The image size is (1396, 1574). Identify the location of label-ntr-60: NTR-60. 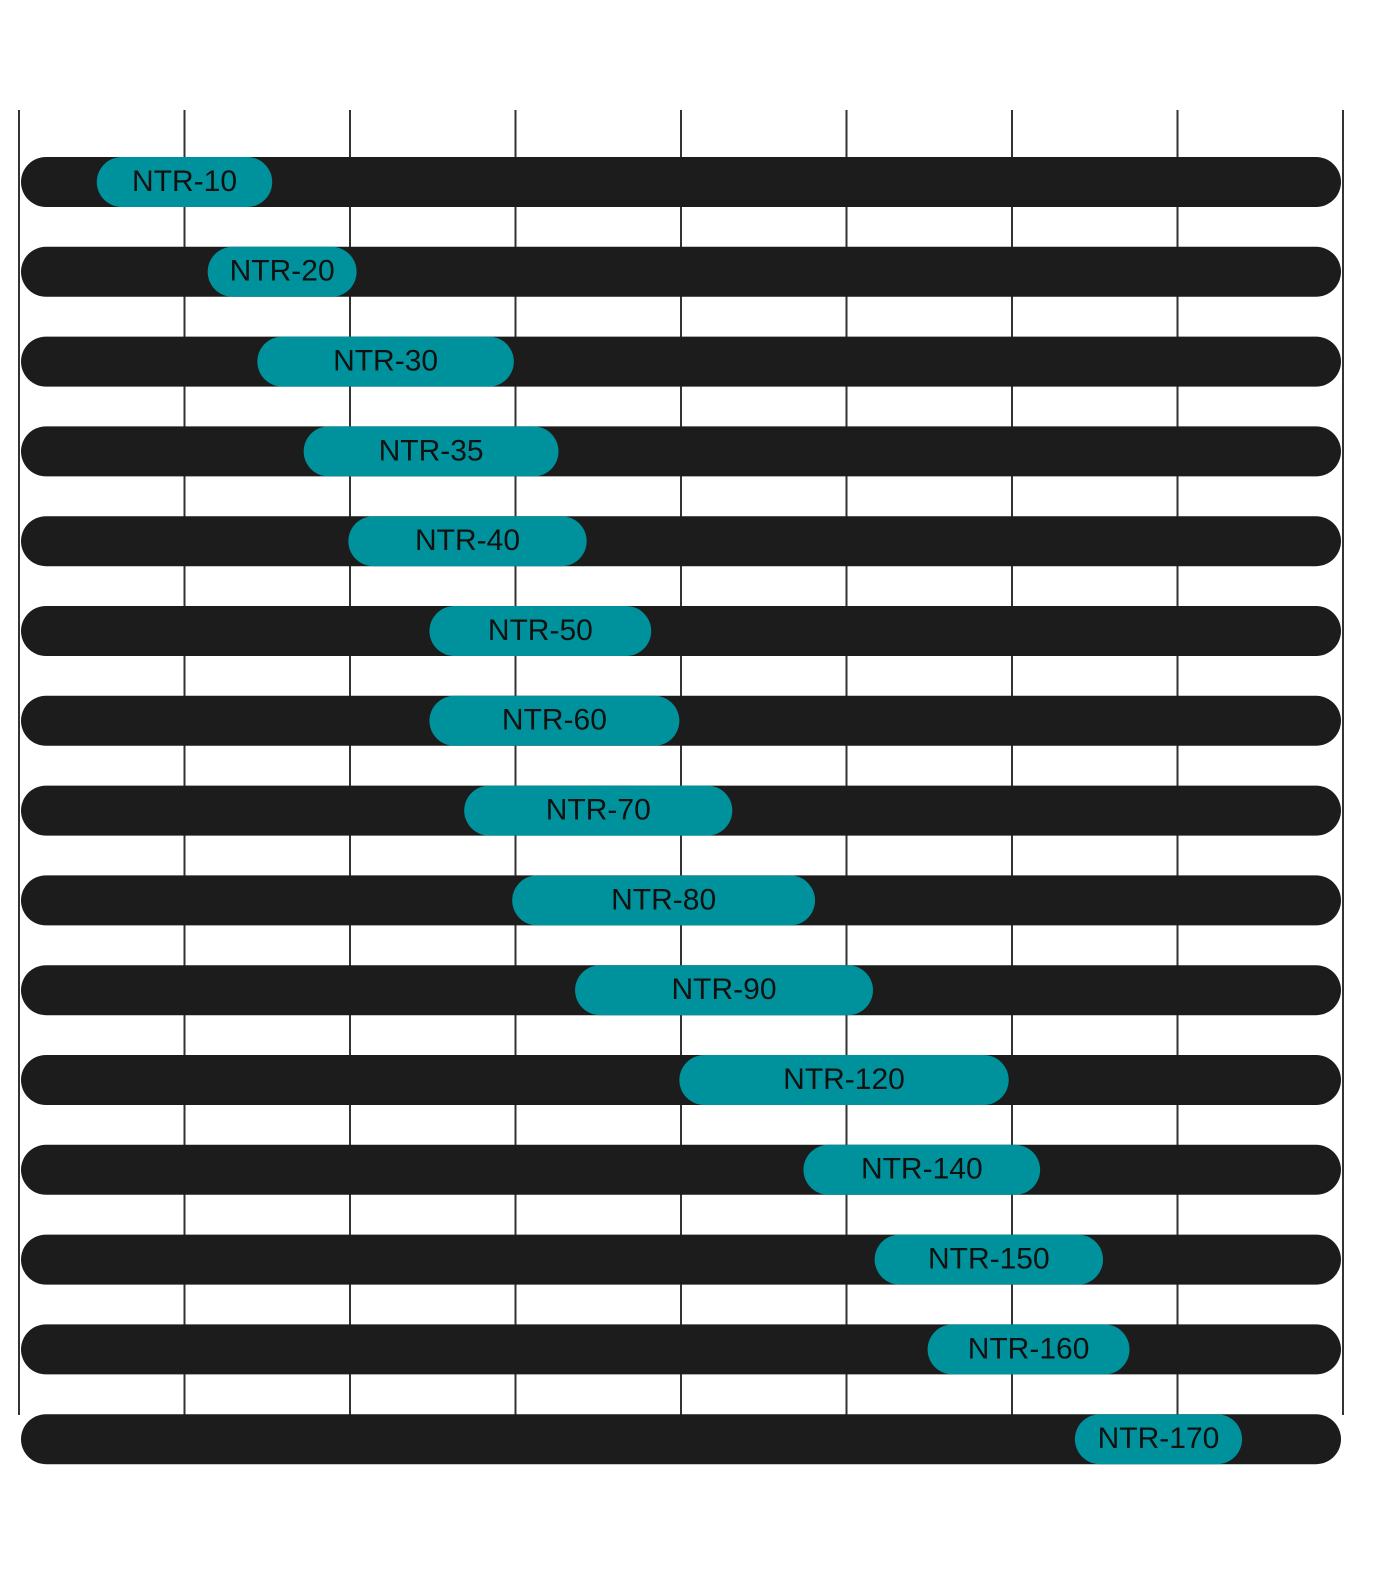
(554, 720).